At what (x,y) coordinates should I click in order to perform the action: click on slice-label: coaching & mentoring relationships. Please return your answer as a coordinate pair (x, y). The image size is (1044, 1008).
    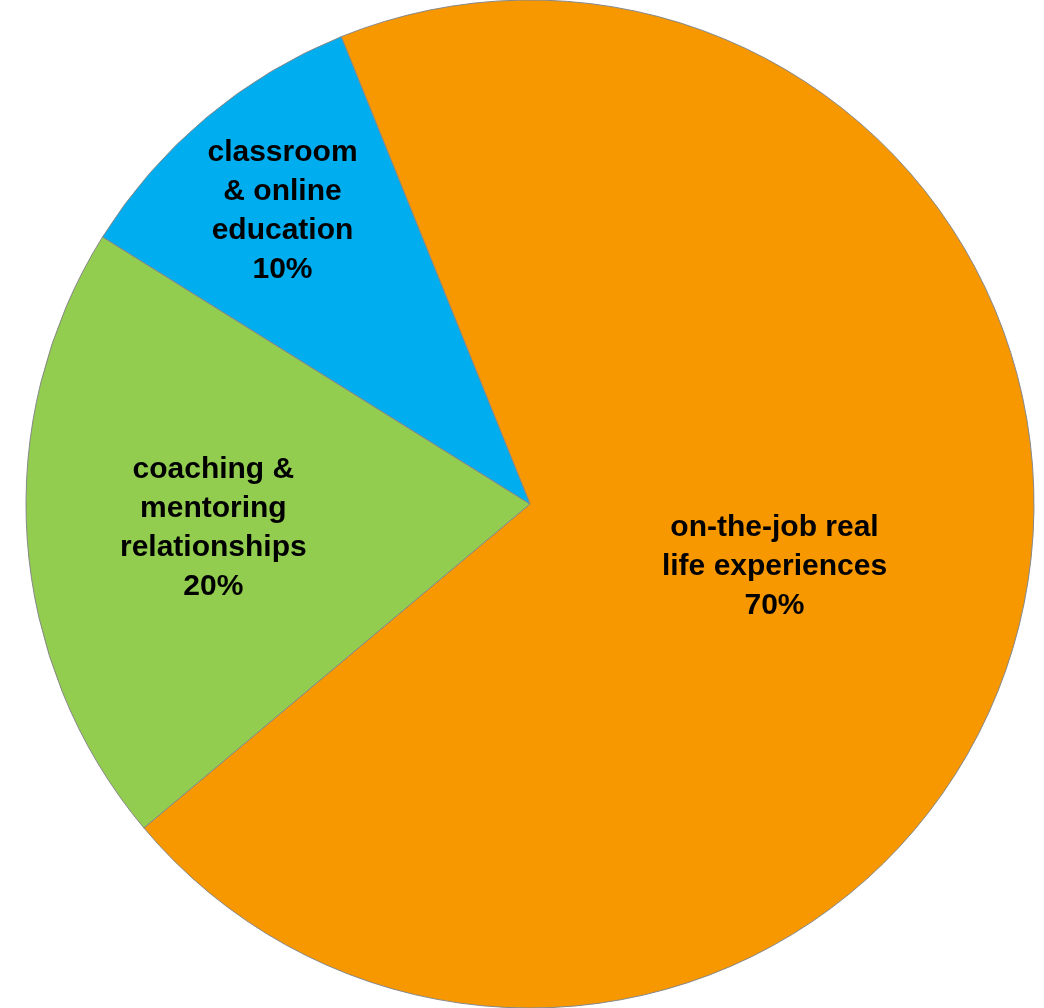
    Looking at the image, I should click on (213, 507).